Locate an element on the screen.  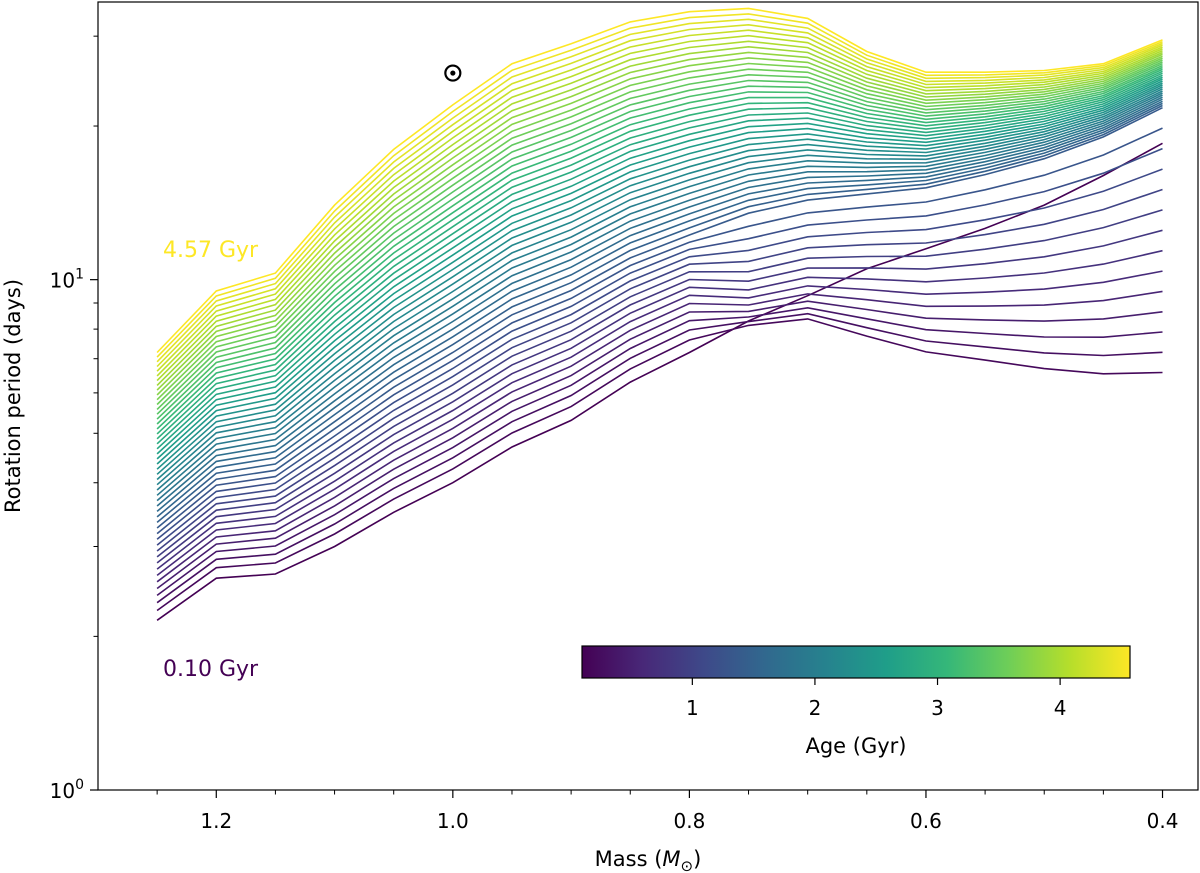
x-axis-label-sub: ⊙ is located at coordinates (687, 865).